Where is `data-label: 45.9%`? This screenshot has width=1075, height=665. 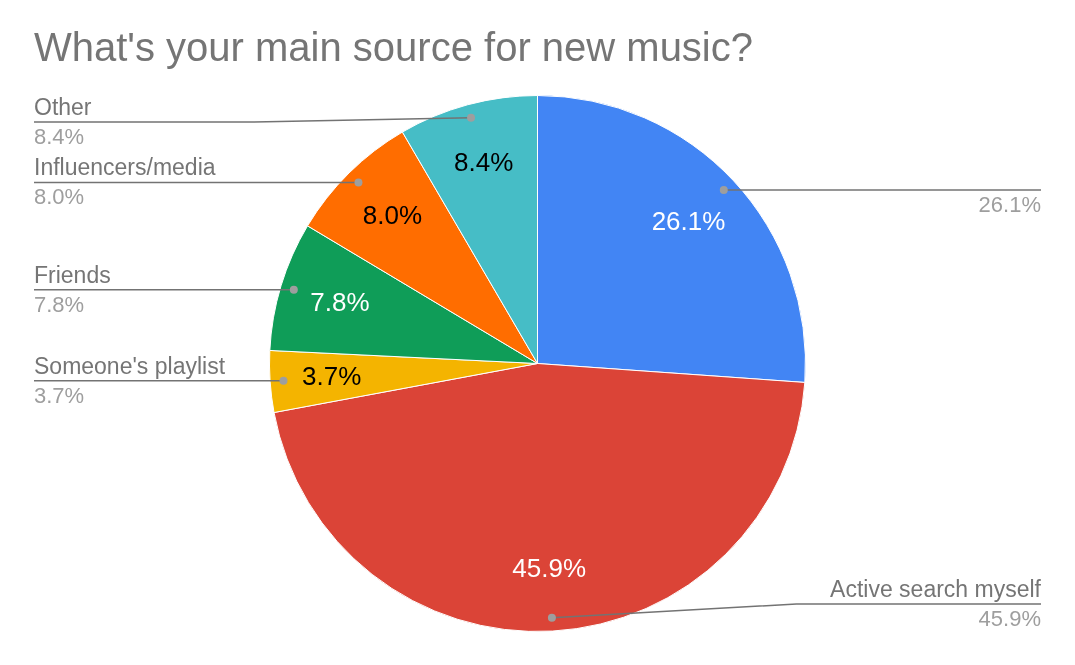
data-label: 45.9% is located at coordinates (549, 567).